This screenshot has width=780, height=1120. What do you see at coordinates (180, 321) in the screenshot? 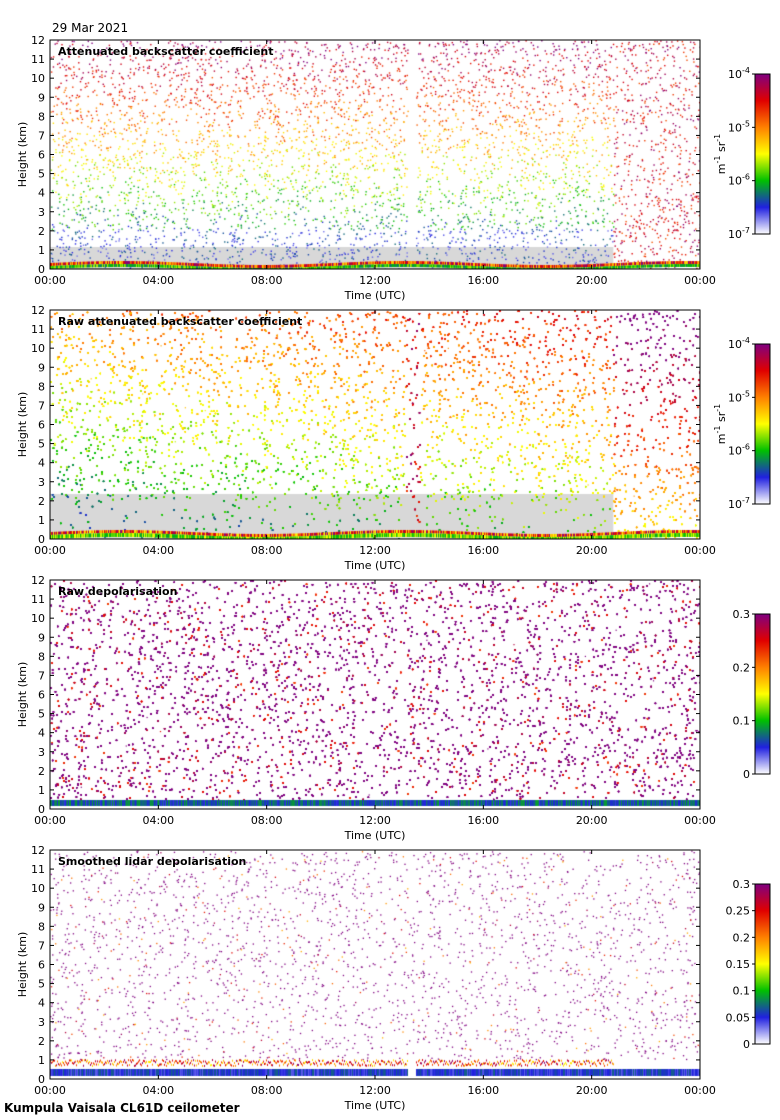
I see `panel-title: Raw attenuated backscatter coefficient` at bounding box center [180, 321].